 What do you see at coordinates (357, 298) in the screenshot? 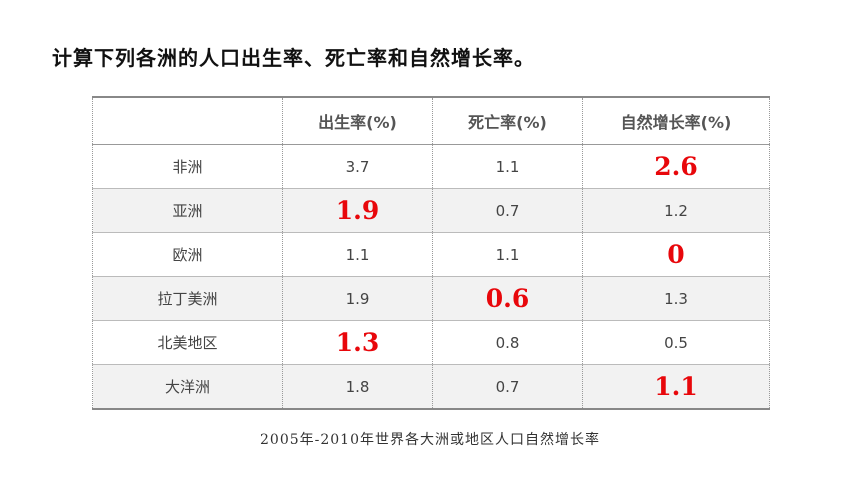
I see `birth-rate-cell: 1.9` at bounding box center [357, 298].